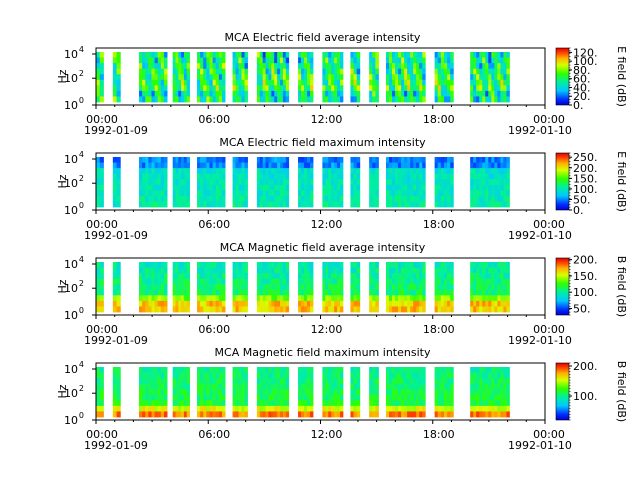  What do you see at coordinates (323, 37) in the screenshot?
I see `chart-title: MCA Electric field average intensity` at bounding box center [323, 37].